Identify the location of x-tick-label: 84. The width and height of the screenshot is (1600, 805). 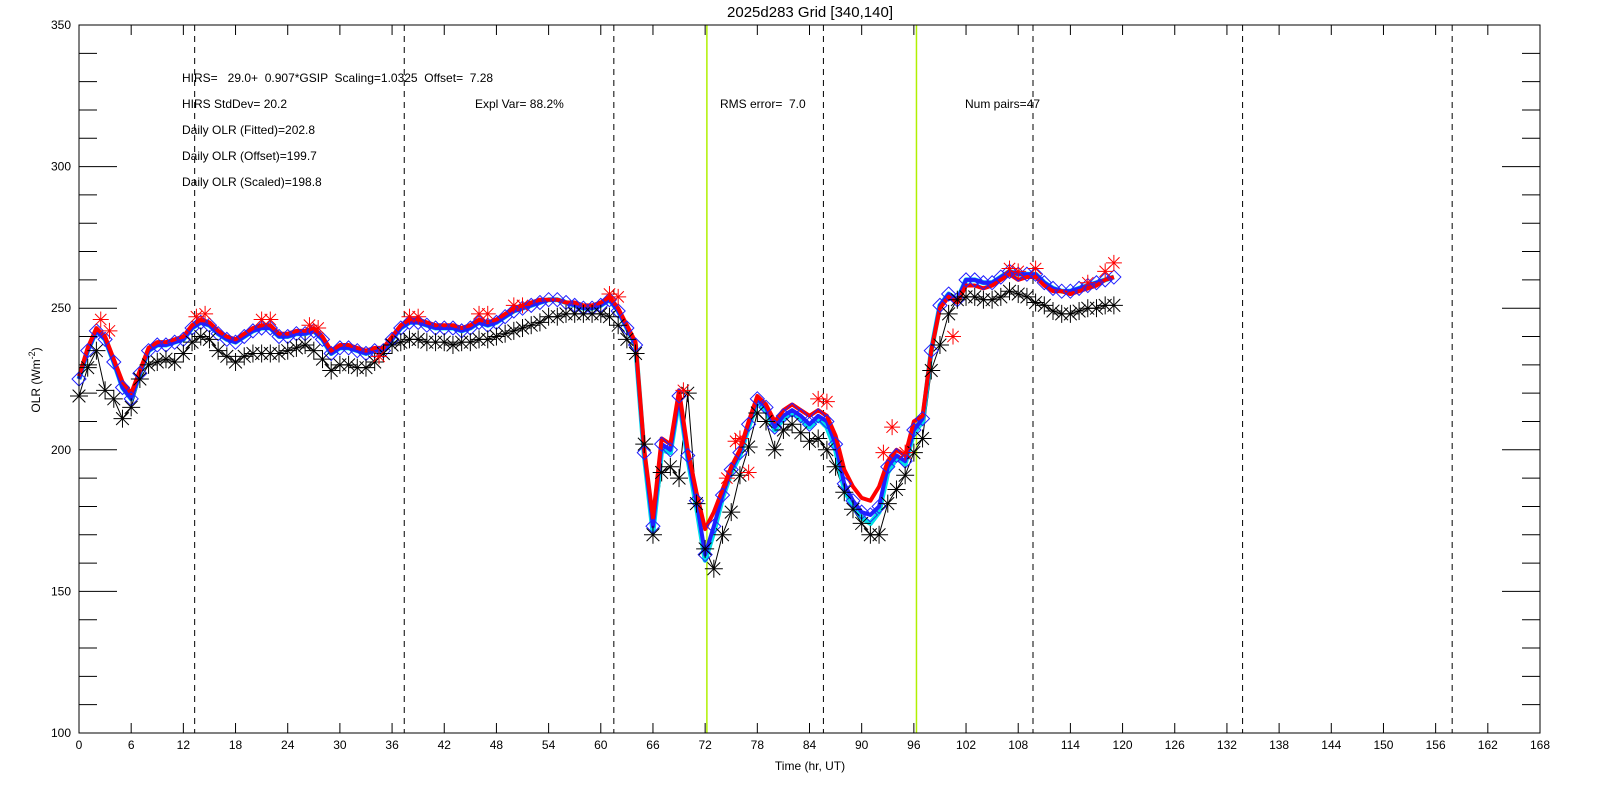
(810, 745).